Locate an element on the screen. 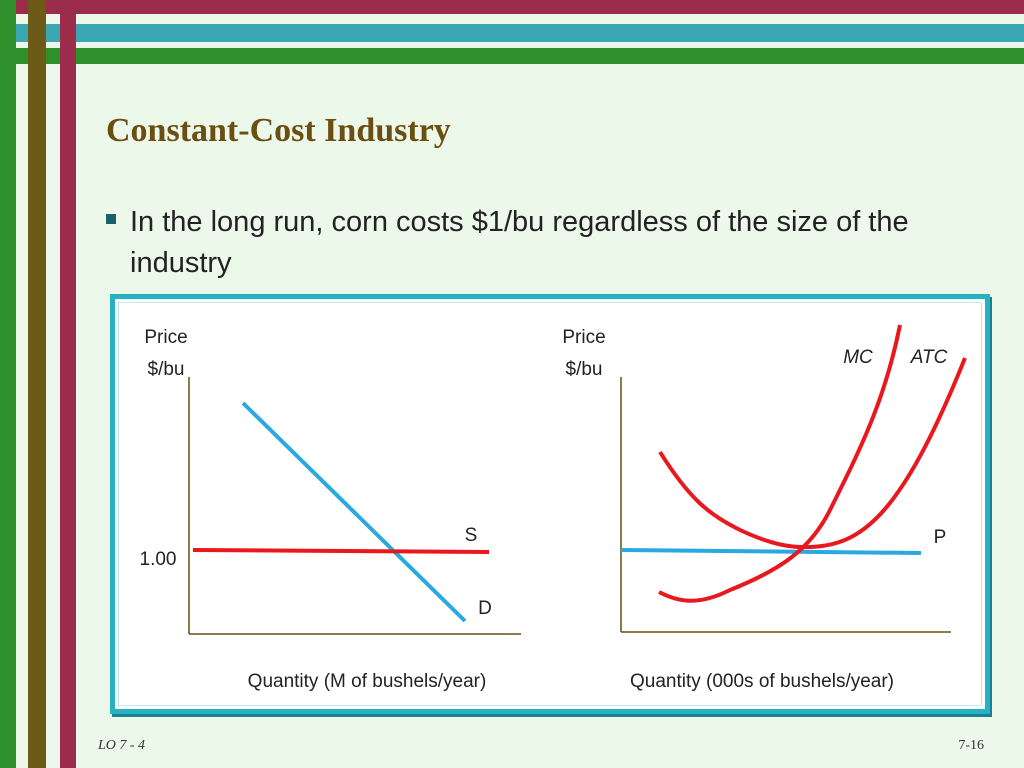 This screenshot has height=768, width=1024. mc-label: MC is located at coordinates (858, 357).